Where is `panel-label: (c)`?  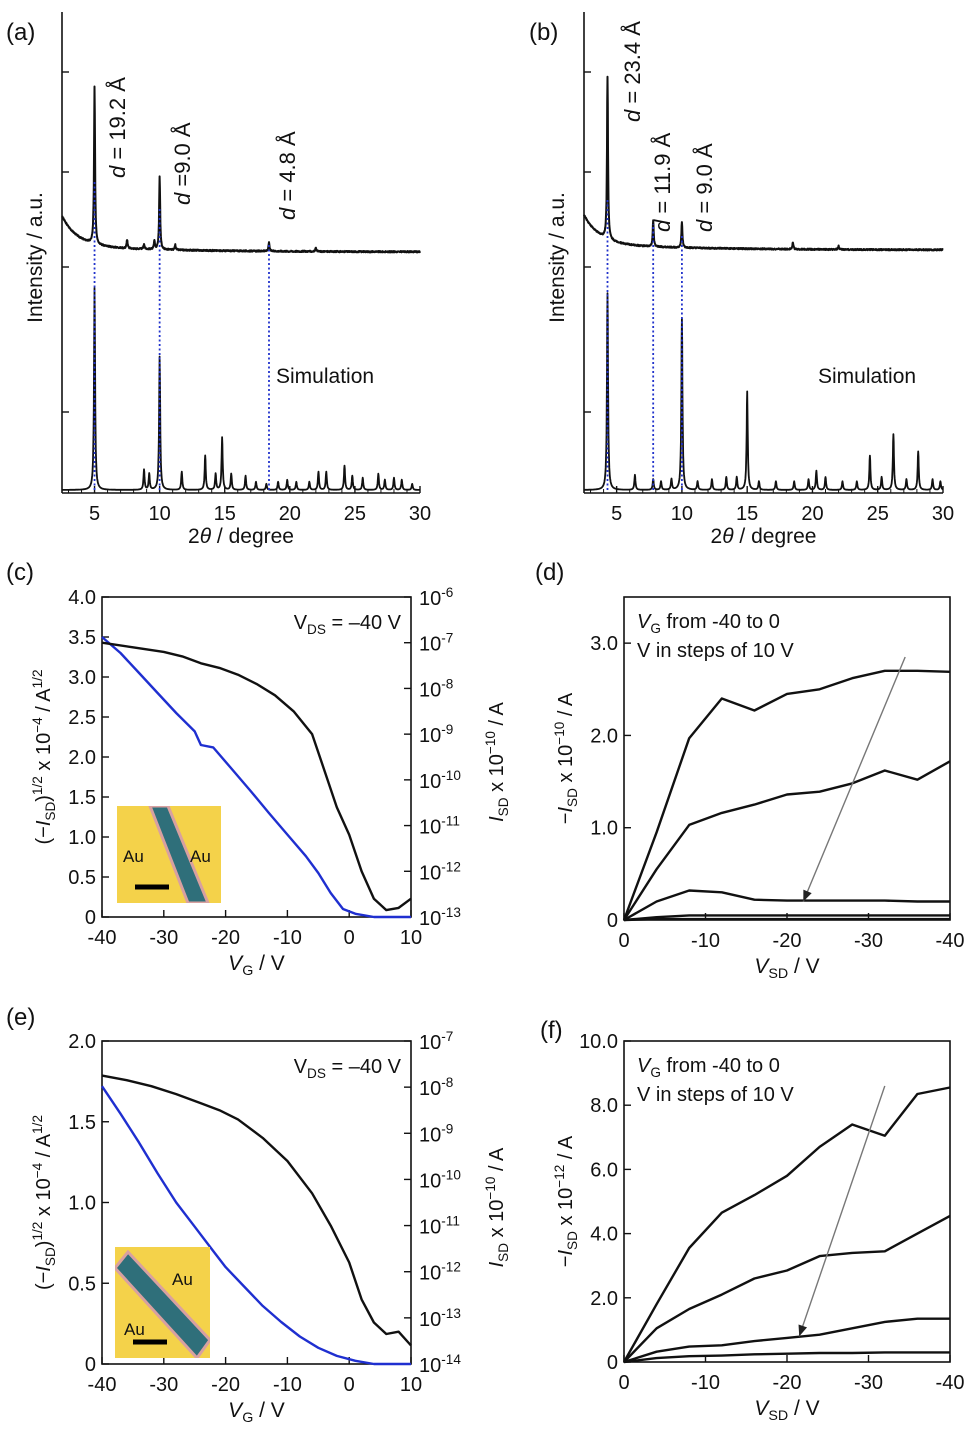 panel-label: (c) is located at coordinates (20, 572).